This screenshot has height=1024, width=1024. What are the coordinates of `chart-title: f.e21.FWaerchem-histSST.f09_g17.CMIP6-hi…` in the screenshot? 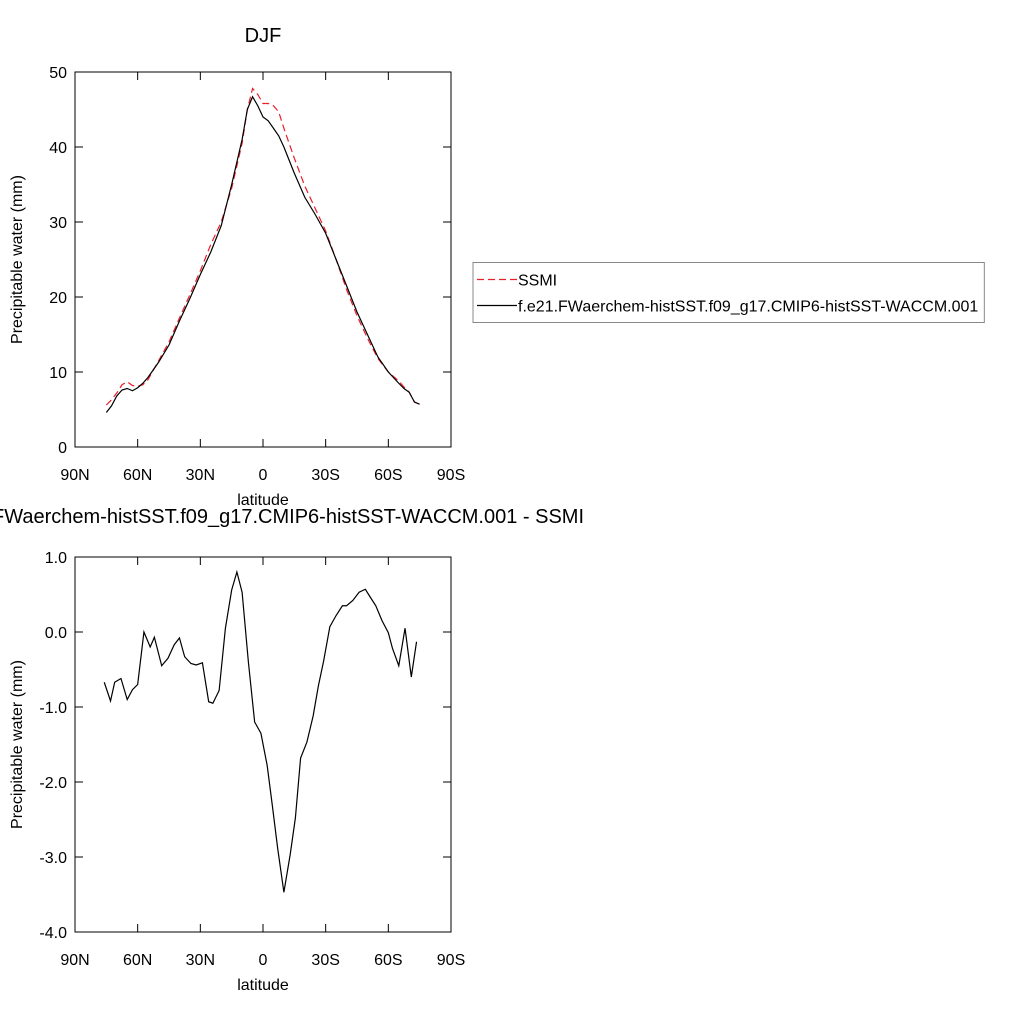 It's located at (292, 517).